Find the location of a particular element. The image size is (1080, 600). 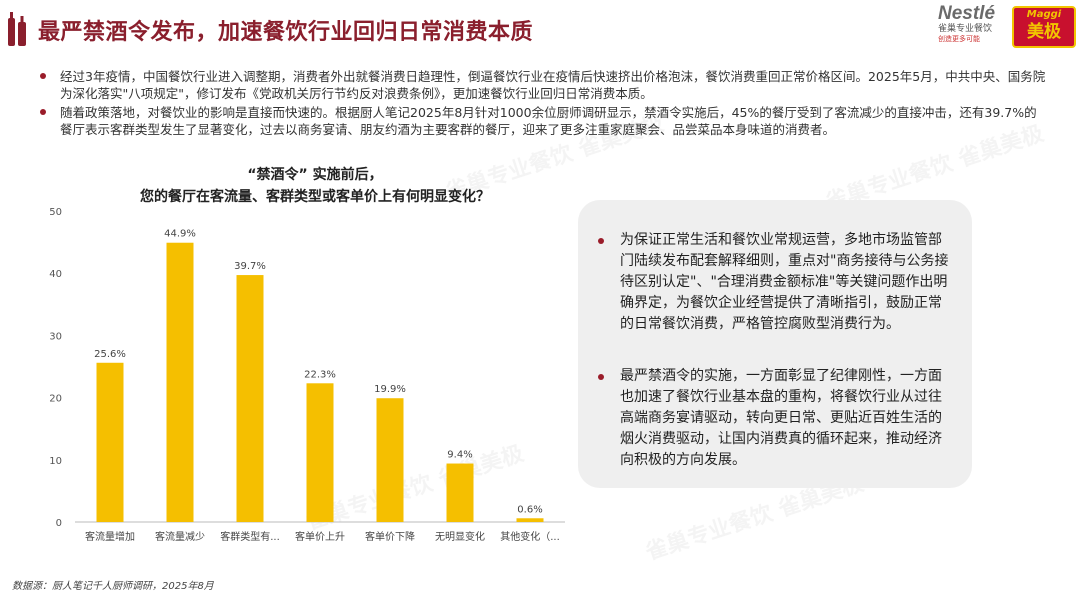

data-label: 39.7% is located at coordinates (250, 266).